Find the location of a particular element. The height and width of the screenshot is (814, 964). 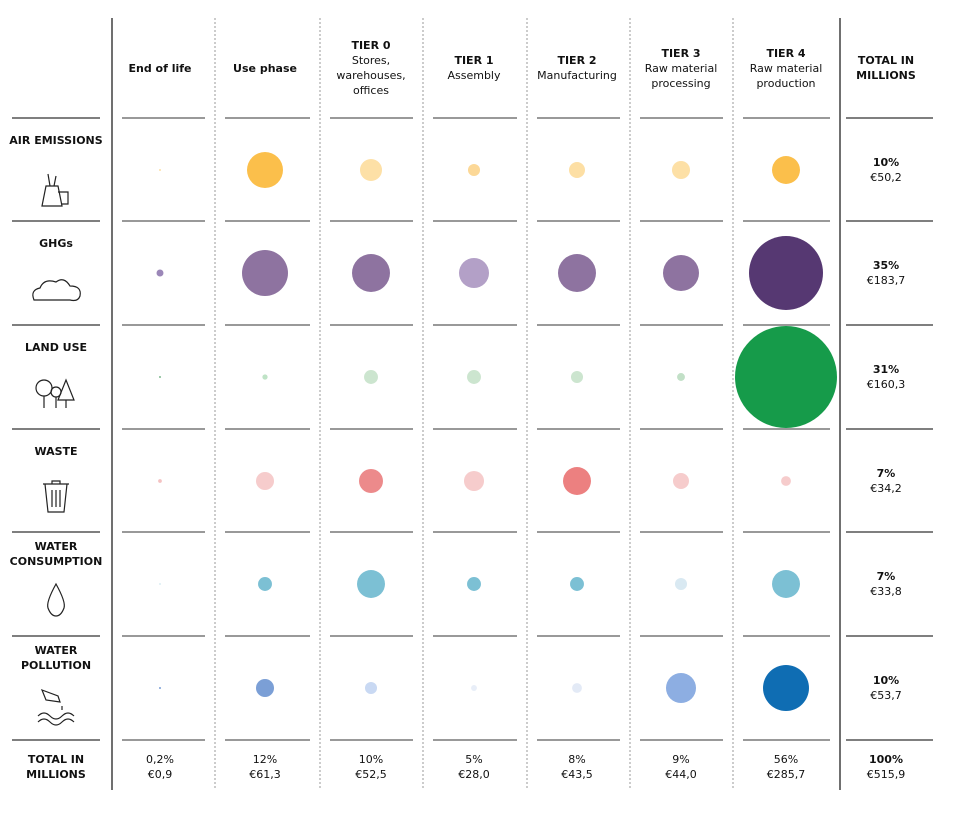

column-header: TIER 4 Raw material production is located at coordinates (786, 68).